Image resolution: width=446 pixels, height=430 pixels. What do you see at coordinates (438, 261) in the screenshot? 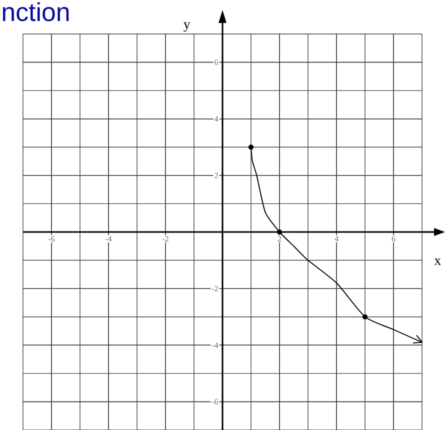
I see `x-axis-title: x` at bounding box center [438, 261].